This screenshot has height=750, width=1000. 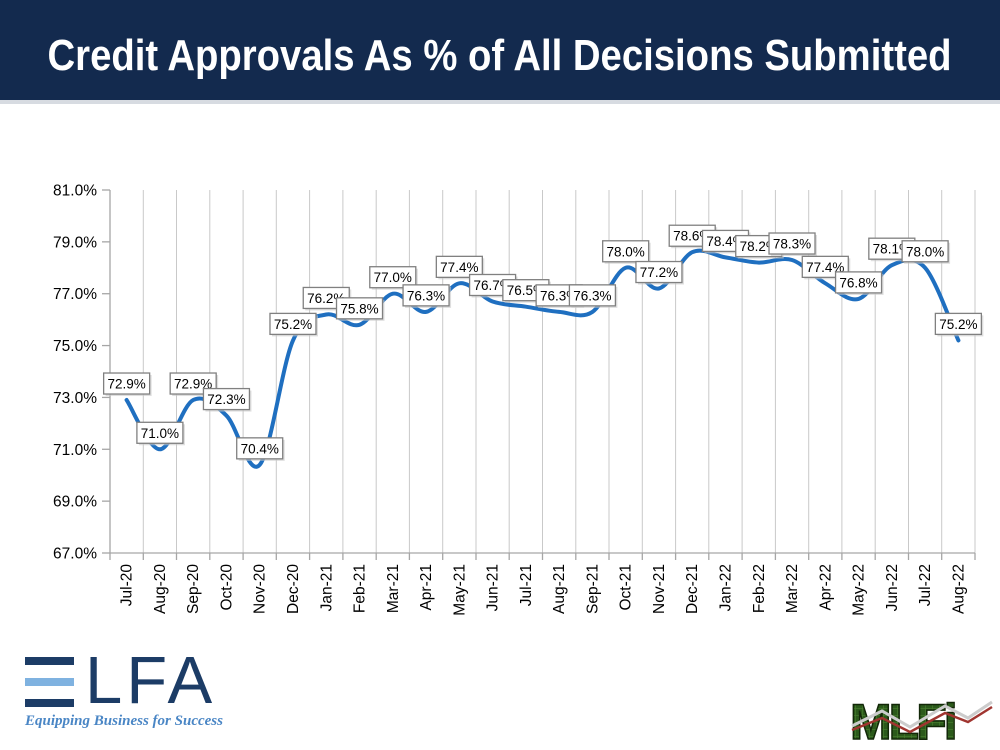 What do you see at coordinates (526, 585) in the screenshot?
I see `x-tick-label: Jul-21` at bounding box center [526, 585].